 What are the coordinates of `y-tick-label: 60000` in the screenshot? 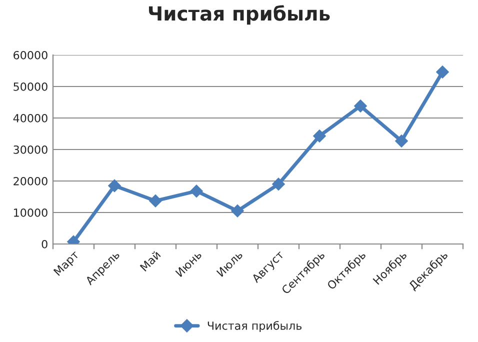 It's located at (31, 55).